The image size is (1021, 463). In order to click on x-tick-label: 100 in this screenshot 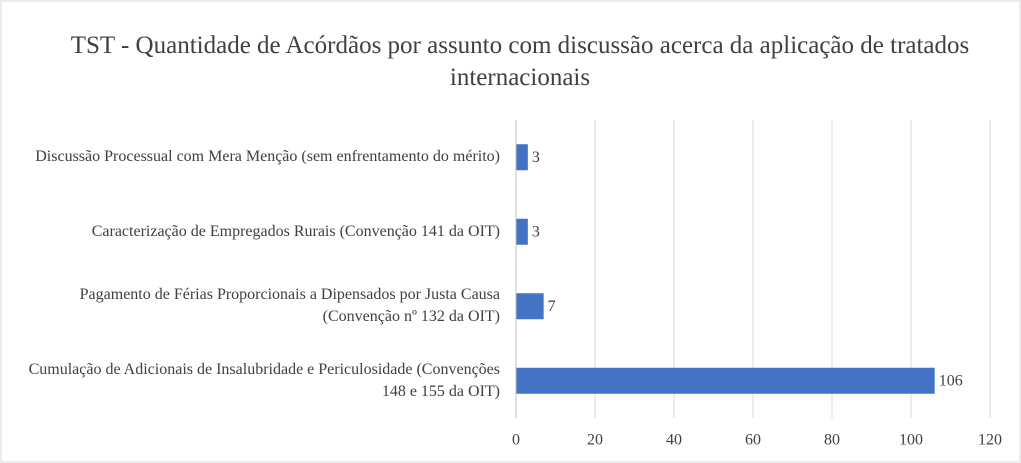, I will do `click(911, 440)`.